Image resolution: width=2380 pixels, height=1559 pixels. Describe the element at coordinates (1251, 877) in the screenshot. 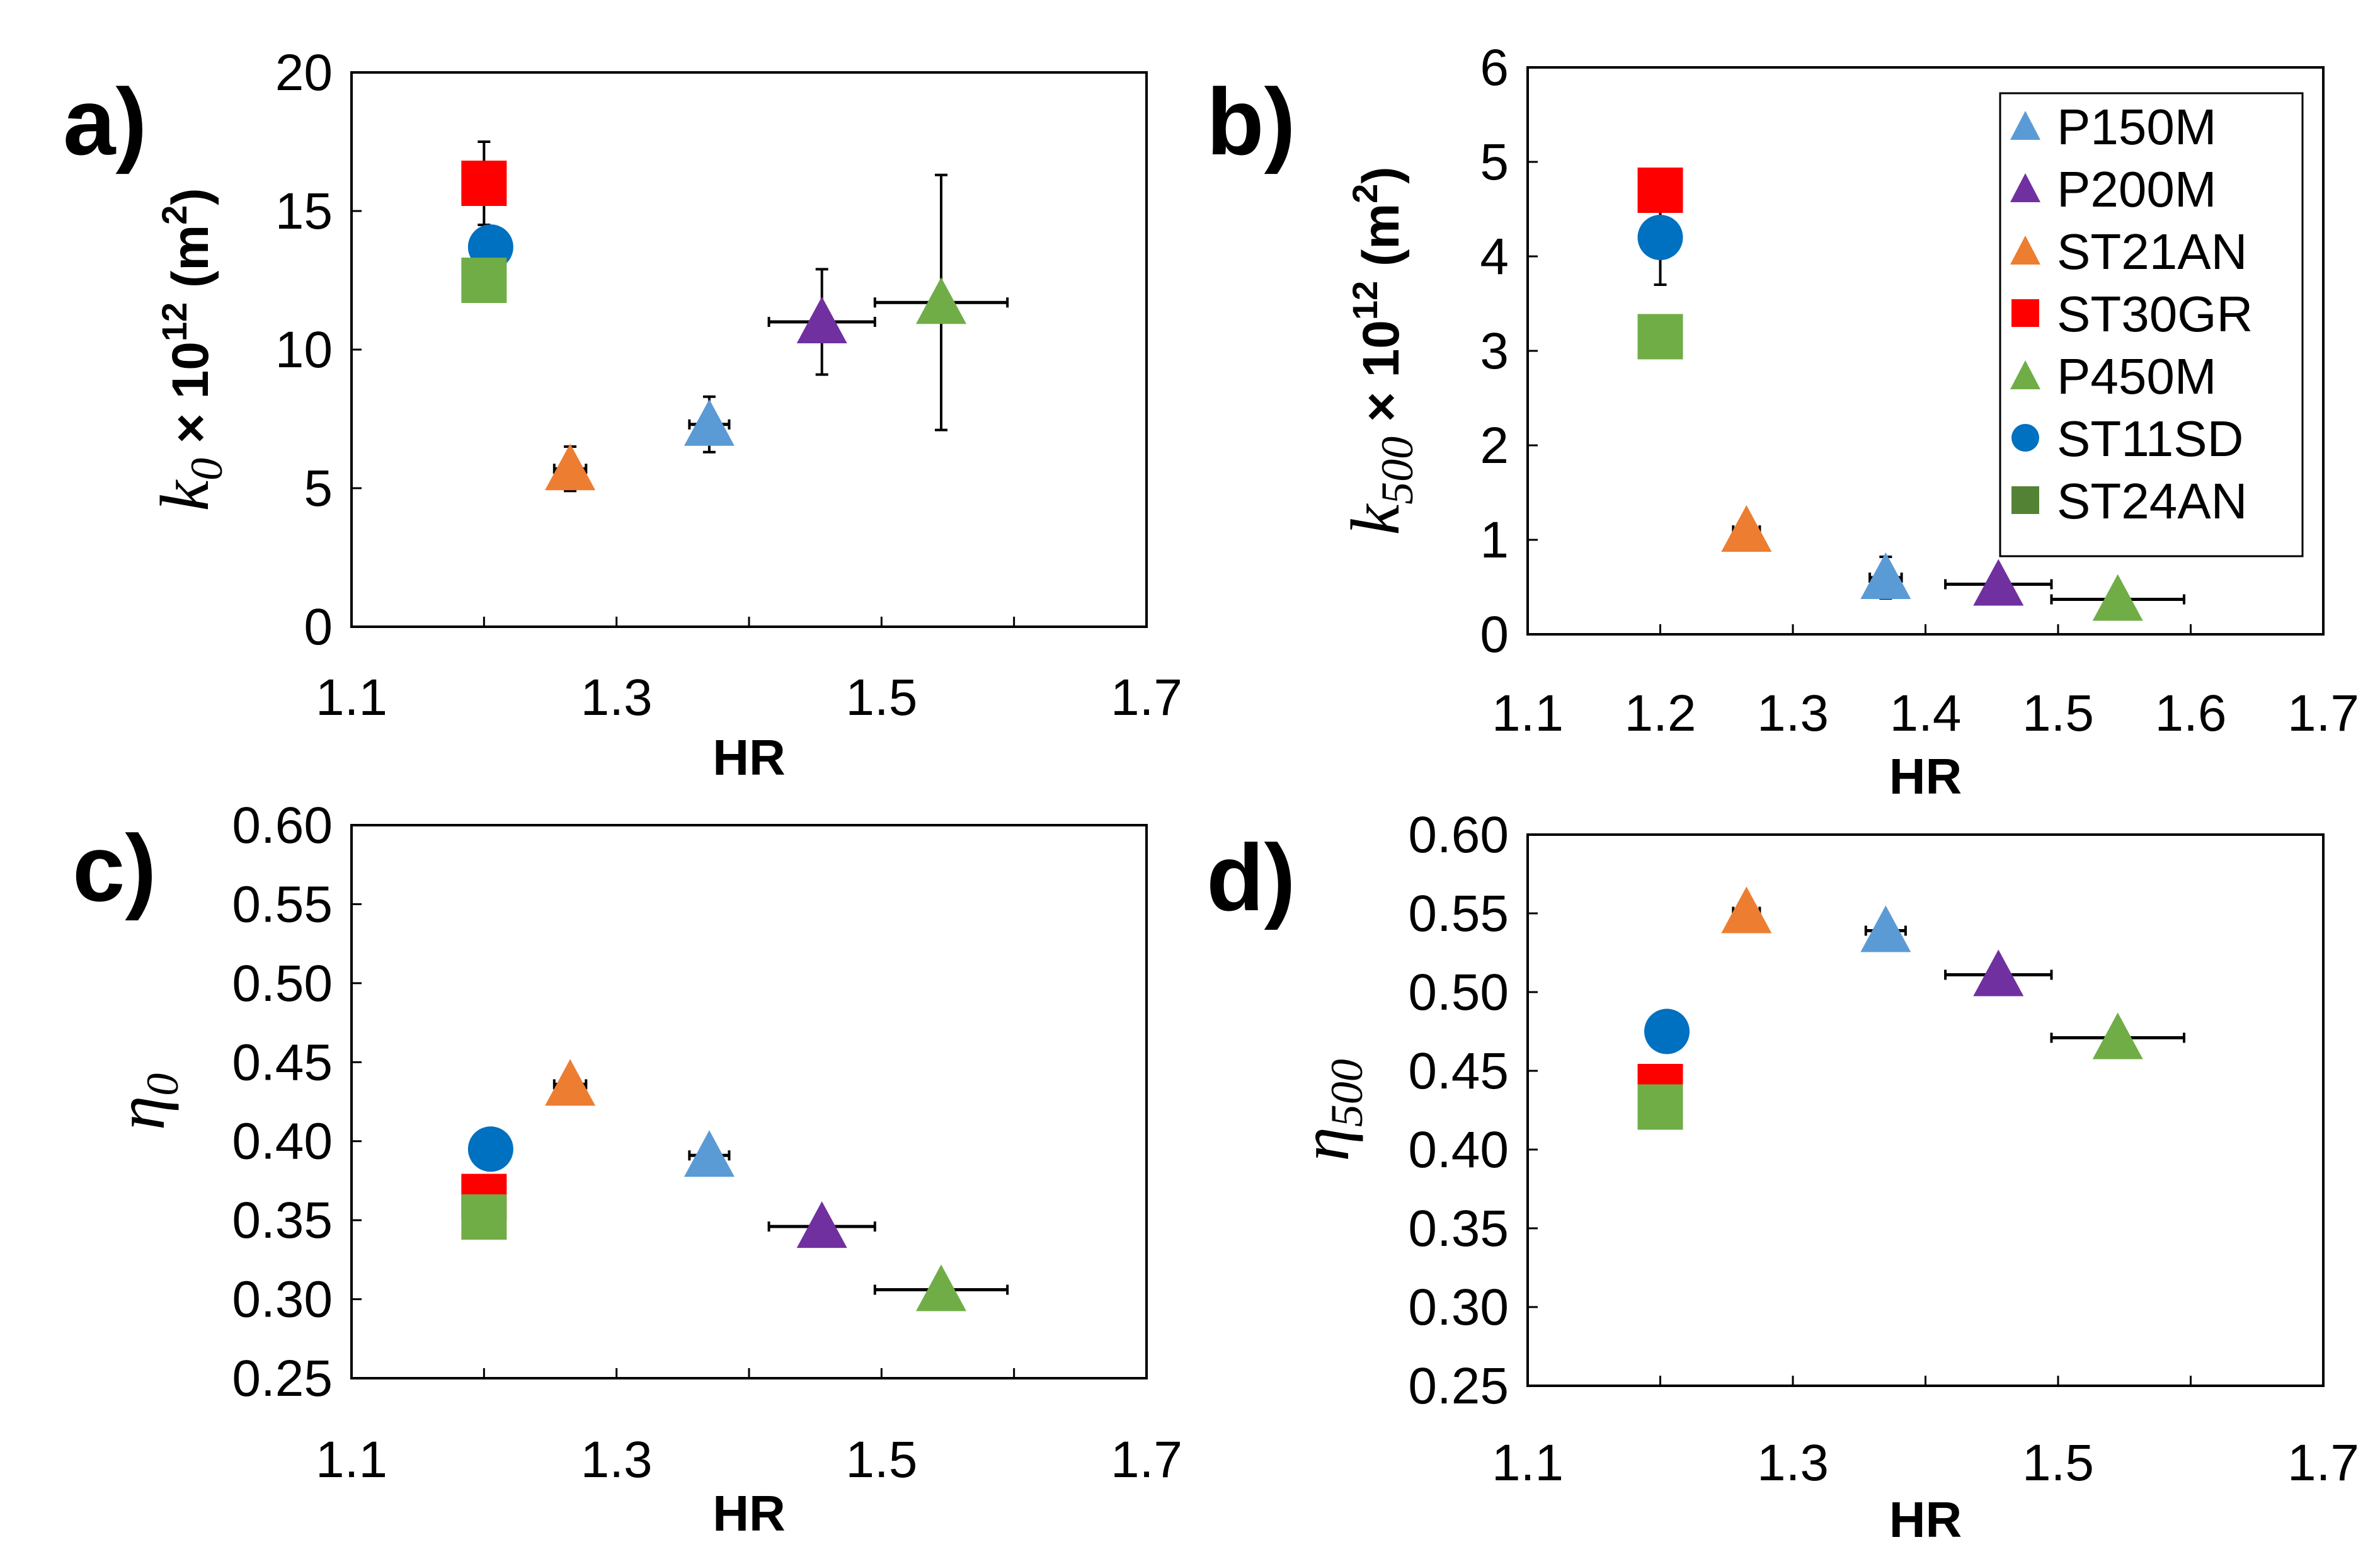

I see `panel-label: d)` at that location.